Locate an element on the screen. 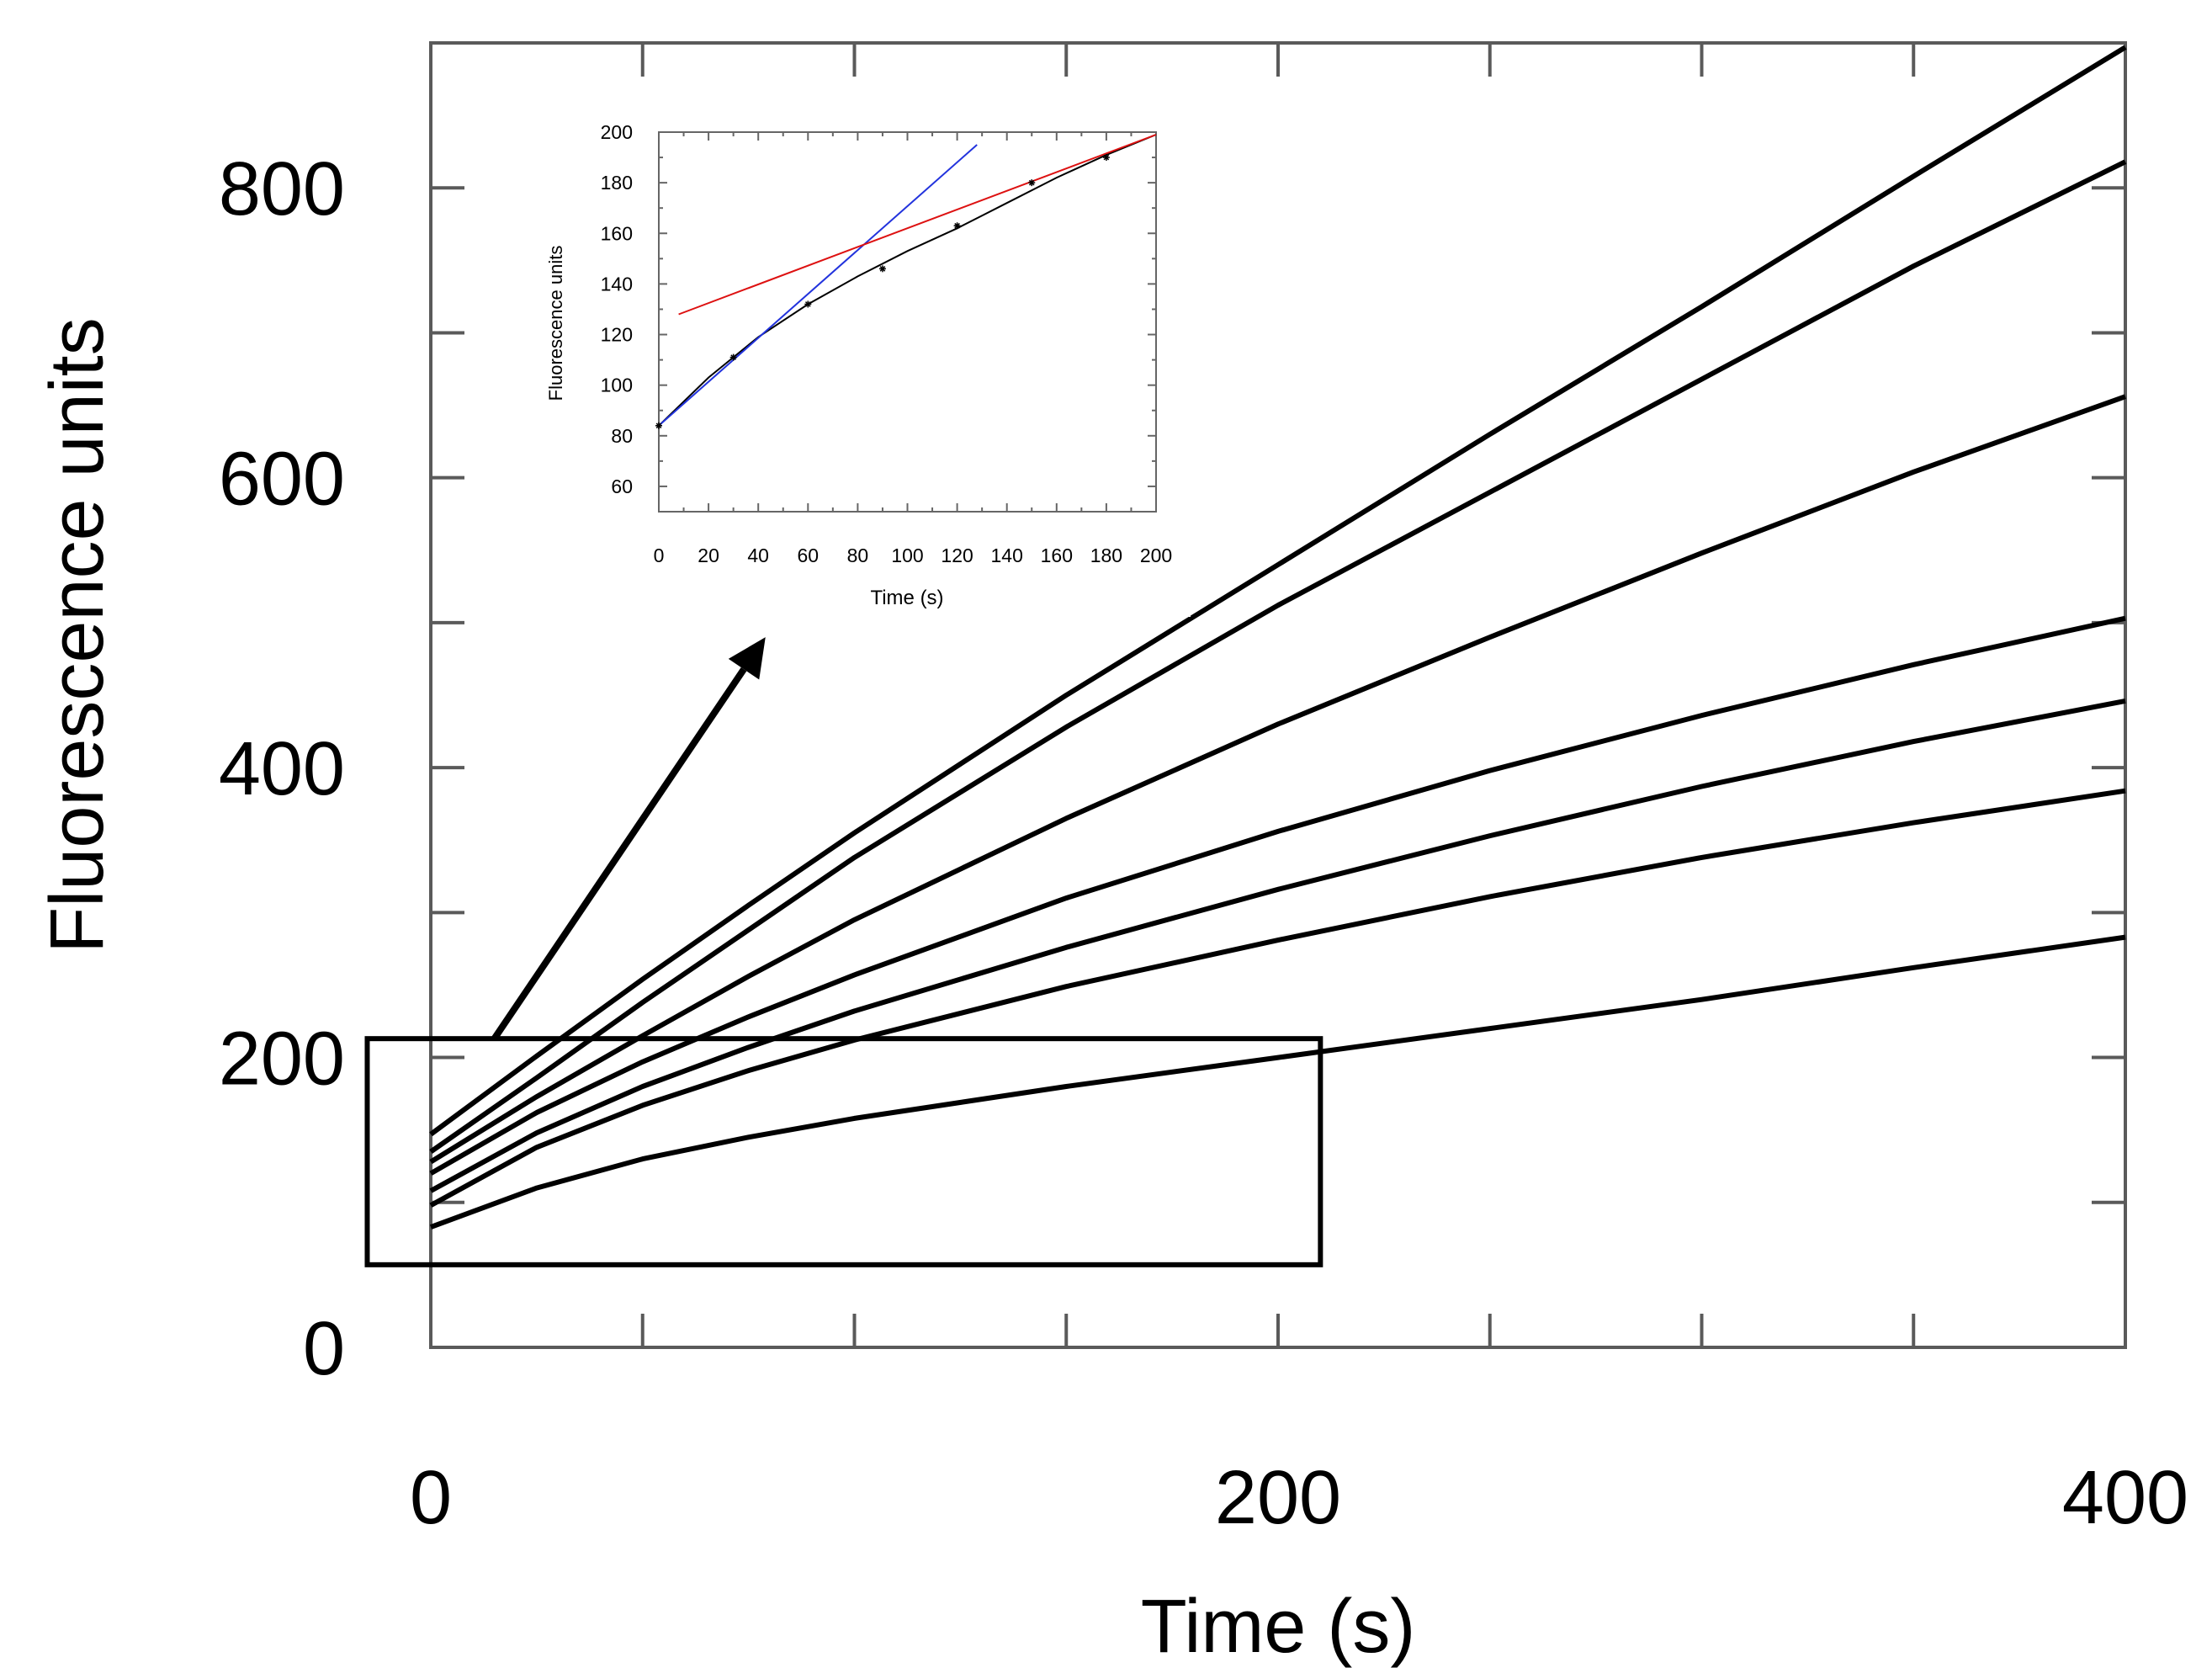 This screenshot has height=1668, width=2212. inset-y-tick-label: 100 is located at coordinates (617, 385).